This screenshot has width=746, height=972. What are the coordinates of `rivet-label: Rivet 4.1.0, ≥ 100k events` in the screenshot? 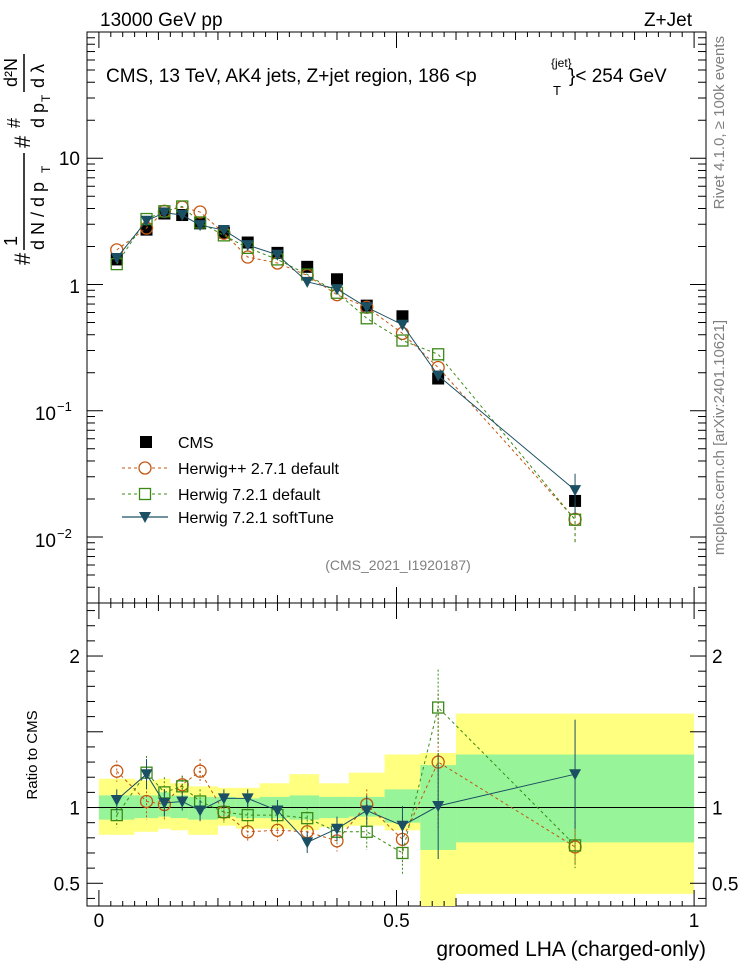 It's located at (719, 122).